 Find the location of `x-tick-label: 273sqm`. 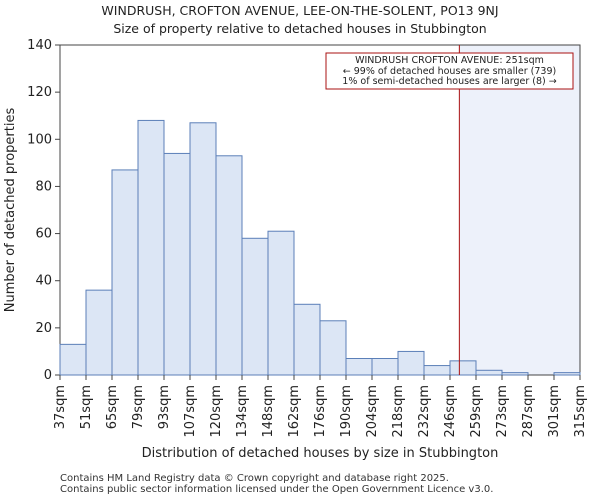

x-tick-label: 273sqm is located at coordinates (502, 411).